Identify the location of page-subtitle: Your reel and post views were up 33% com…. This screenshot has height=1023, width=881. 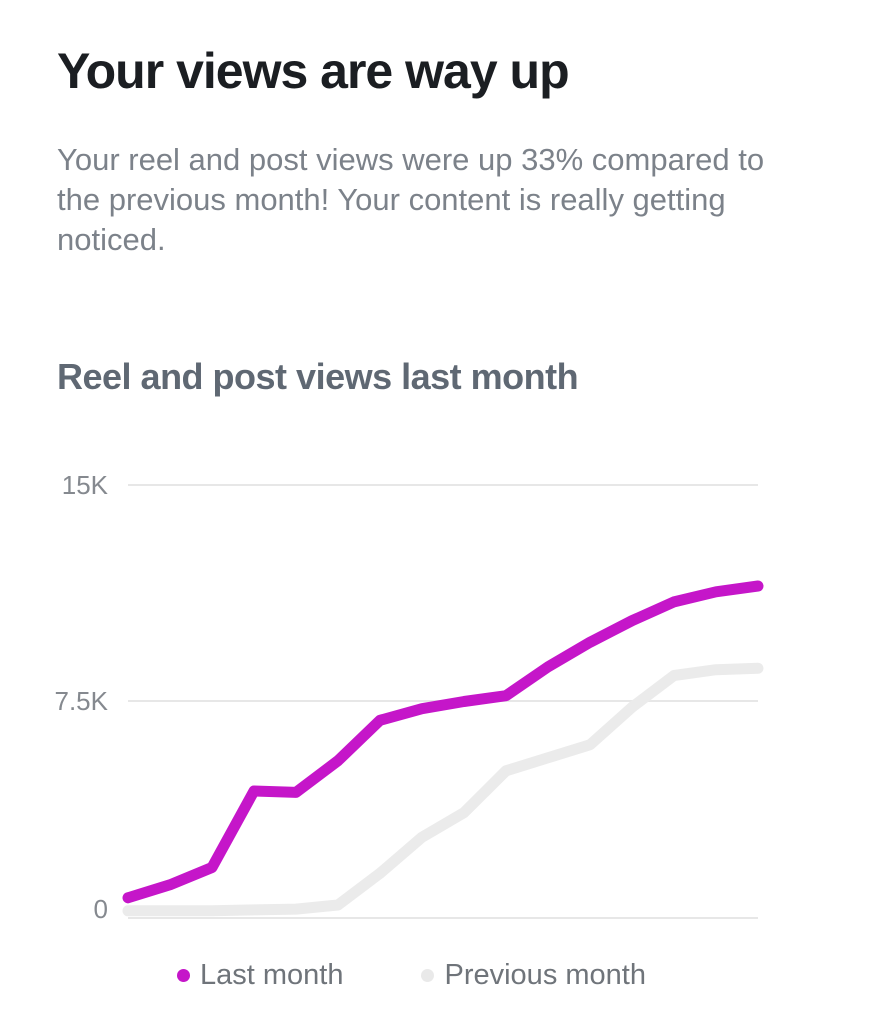
(411, 199).